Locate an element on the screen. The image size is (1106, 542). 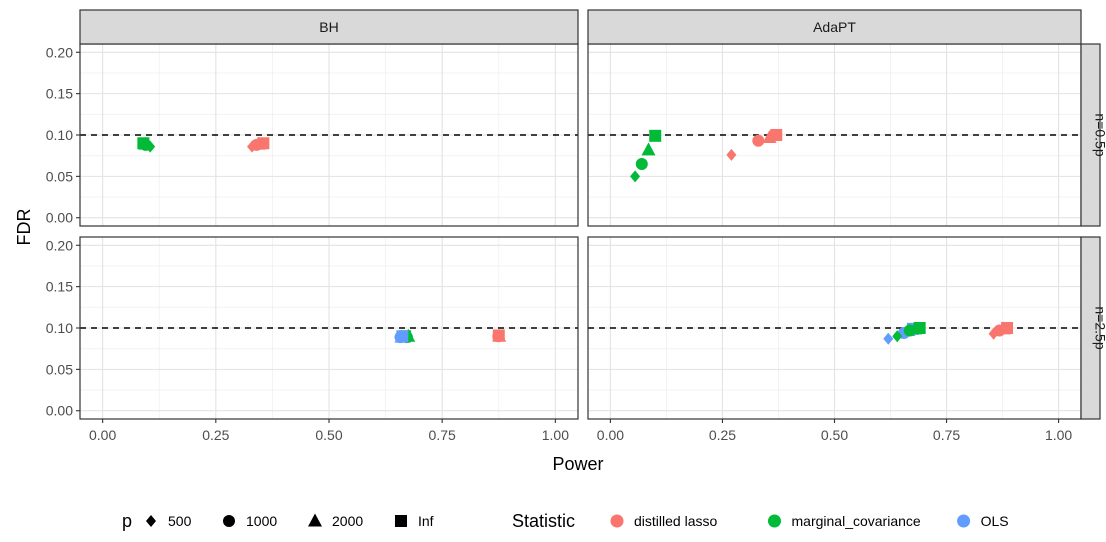
legend-statistic-label: OLS is located at coordinates (995, 521).